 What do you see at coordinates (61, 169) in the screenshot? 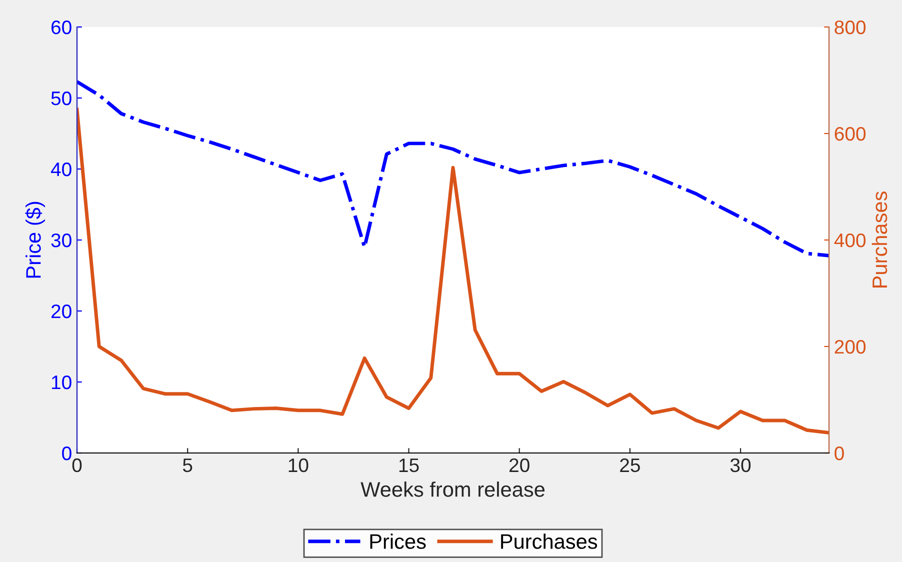
I see `y-tick-label: 40` at bounding box center [61, 169].